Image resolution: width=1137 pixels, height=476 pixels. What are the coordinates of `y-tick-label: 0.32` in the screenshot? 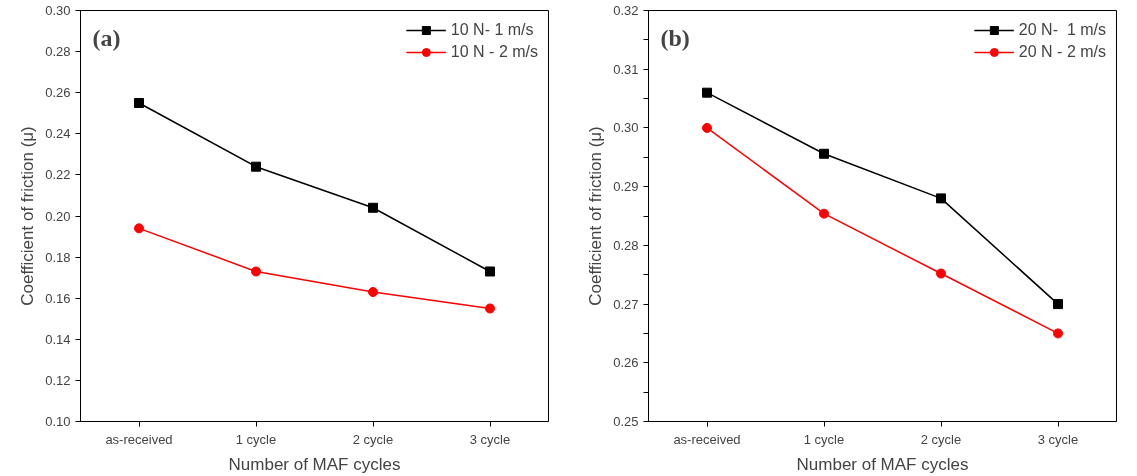 It's located at (626, 10).